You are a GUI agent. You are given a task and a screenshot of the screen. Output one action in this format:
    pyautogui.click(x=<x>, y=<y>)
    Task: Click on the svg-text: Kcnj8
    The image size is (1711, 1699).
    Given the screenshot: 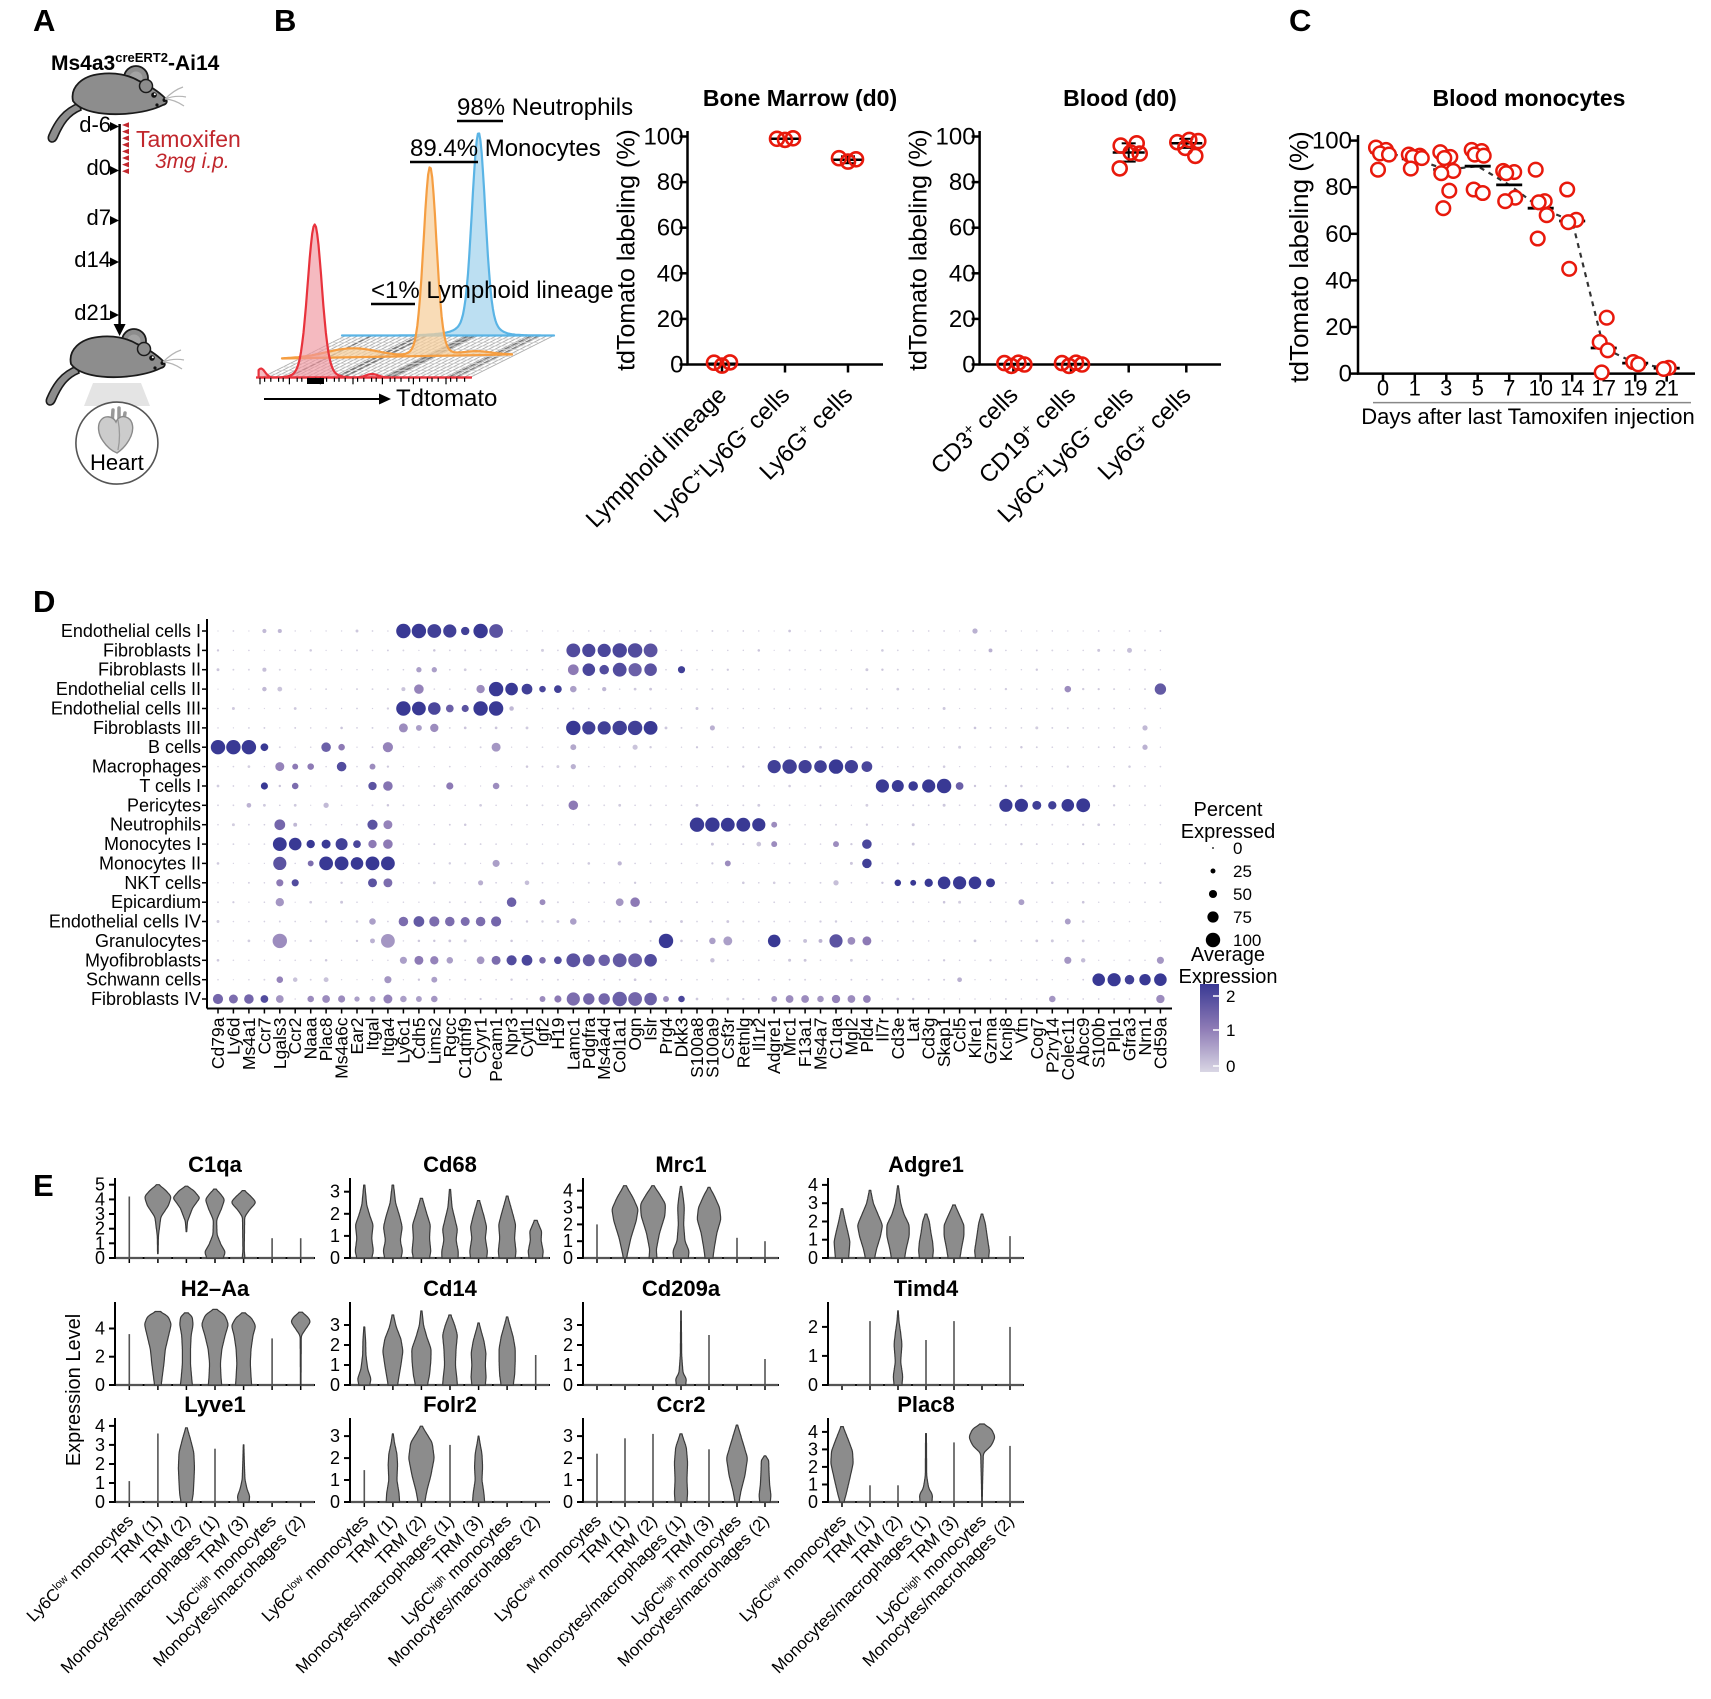 What is the action you would take?
    pyautogui.click(x=1006, y=1040)
    